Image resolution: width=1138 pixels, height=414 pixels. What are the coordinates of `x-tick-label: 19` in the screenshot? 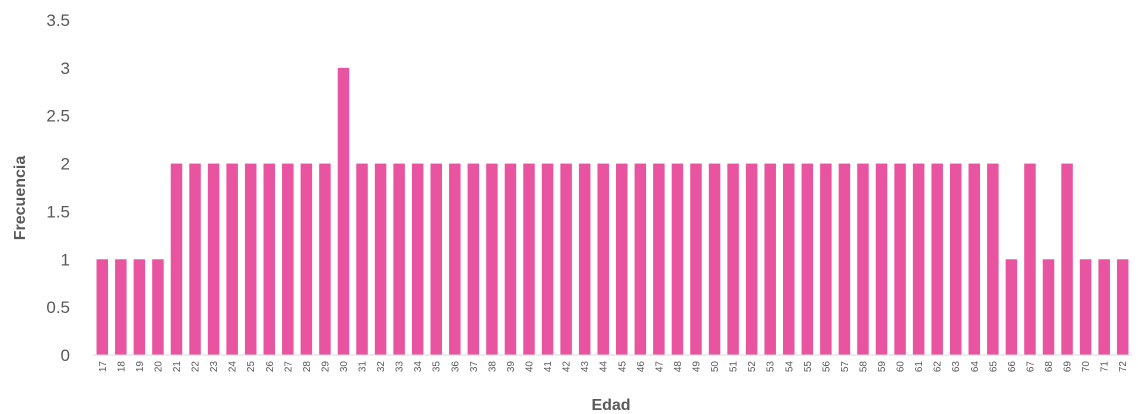 It's located at (140, 367).